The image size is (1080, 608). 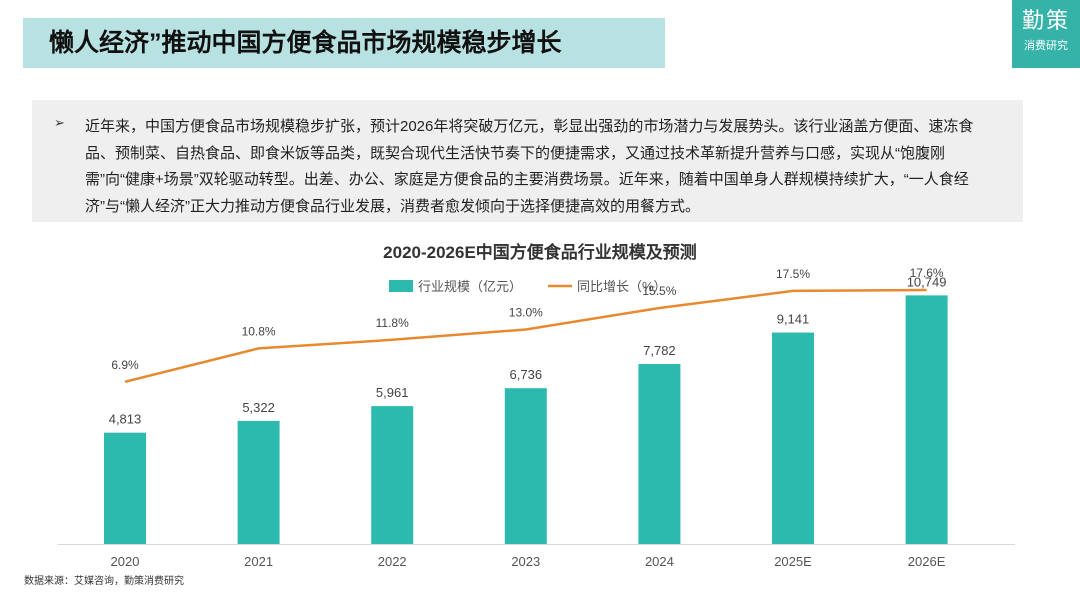 I want to click on growth-line, so click(x=525, y=336).